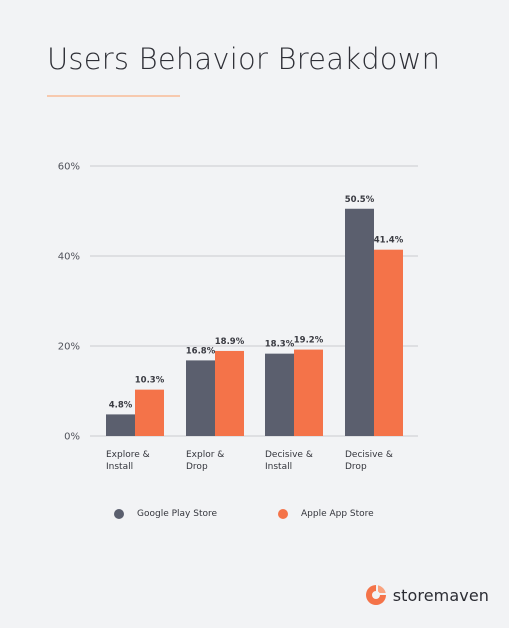 This screenshot has height=628, width=509. What do you see at coordinates (369, 461) in the screenshot?
I see `x-tick-label: Decisive & Drop` at bounding box center [369, 461].